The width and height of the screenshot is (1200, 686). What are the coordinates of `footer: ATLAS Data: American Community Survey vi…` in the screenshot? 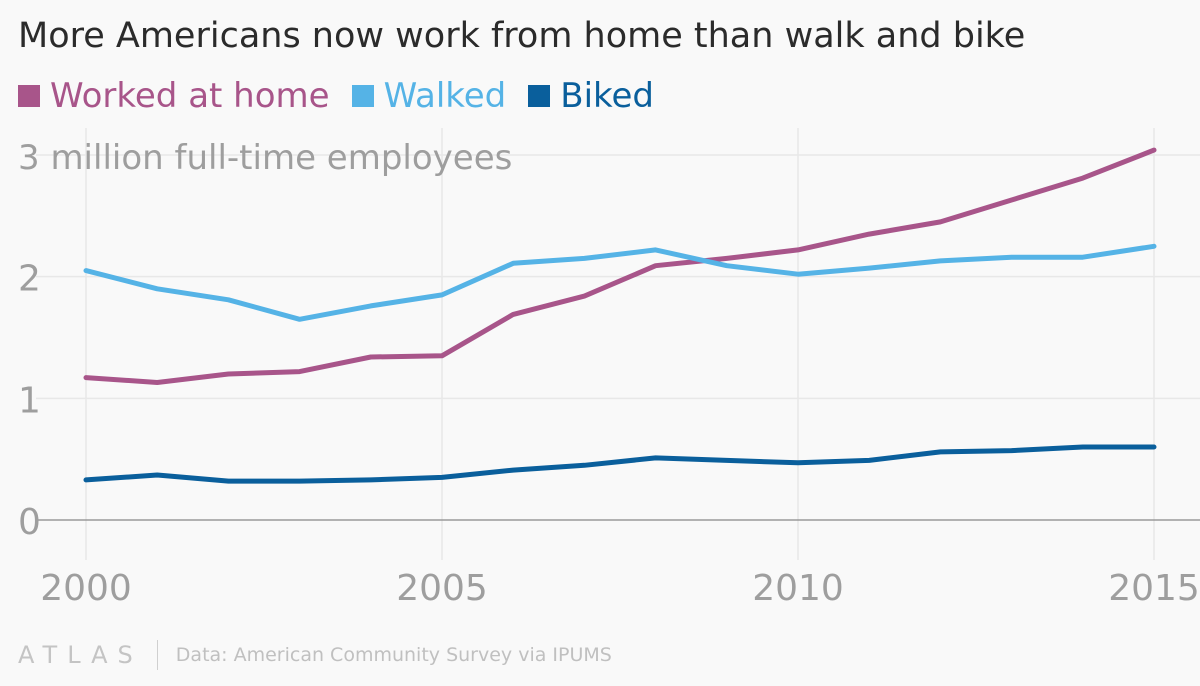 It's located at (315, 655).